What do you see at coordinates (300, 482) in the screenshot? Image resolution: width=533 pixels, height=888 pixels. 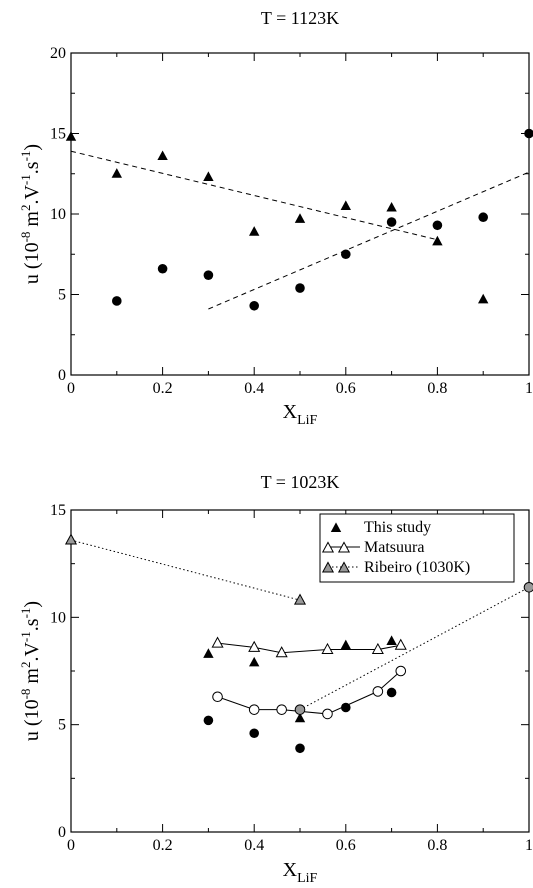 I see `chart-title: T = 1023K` at bounding box center [300, 482].